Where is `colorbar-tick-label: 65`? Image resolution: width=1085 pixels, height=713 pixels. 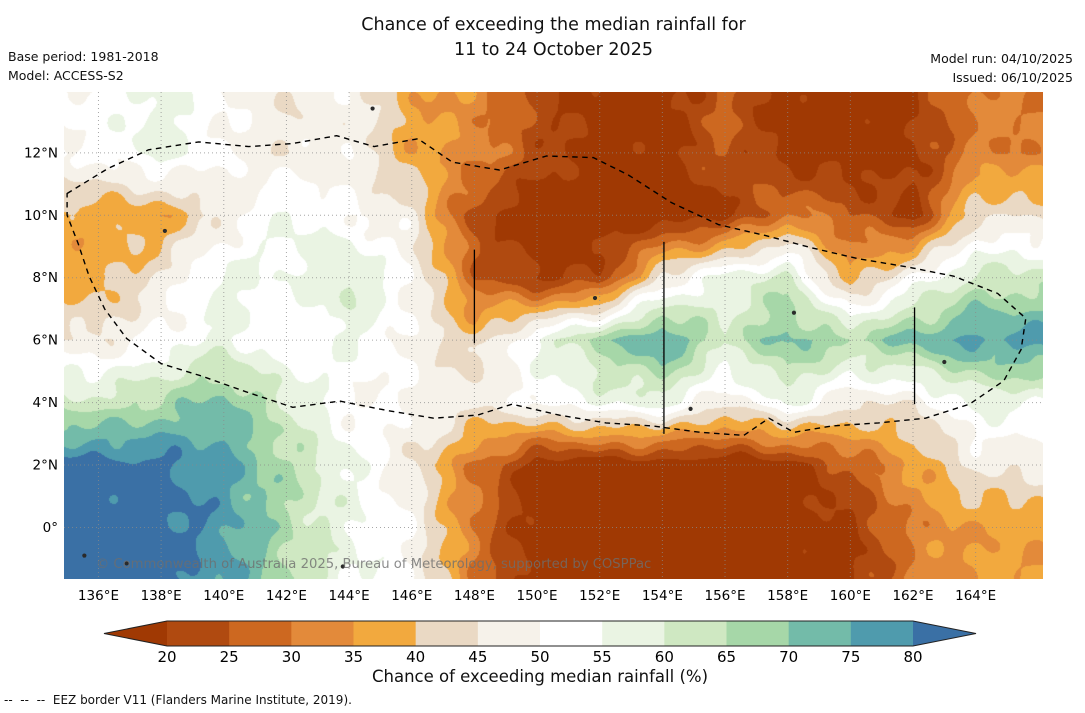
colorbar-tick-label: 65 is located at coordinates (726, 657).